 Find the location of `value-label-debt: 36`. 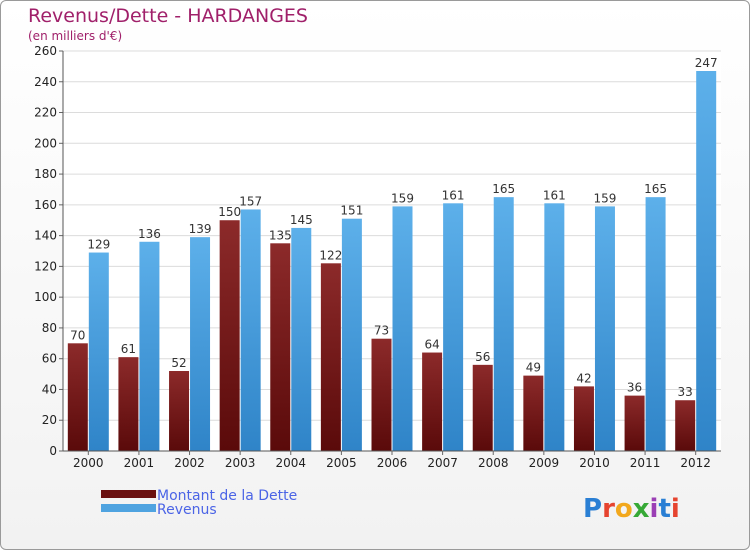

value-label-debt: 36 is located at coordinates (634, 388).